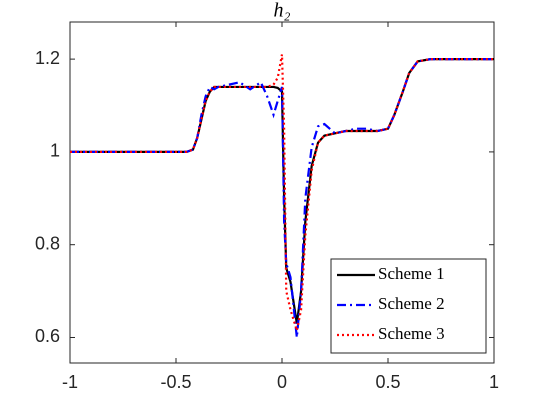 This screenshot has height=403, width=537. What do you see at coordinates (411, 333) in the screenshot?
I see `legend-label: Scheme 3` at bounding box center [411, 333].